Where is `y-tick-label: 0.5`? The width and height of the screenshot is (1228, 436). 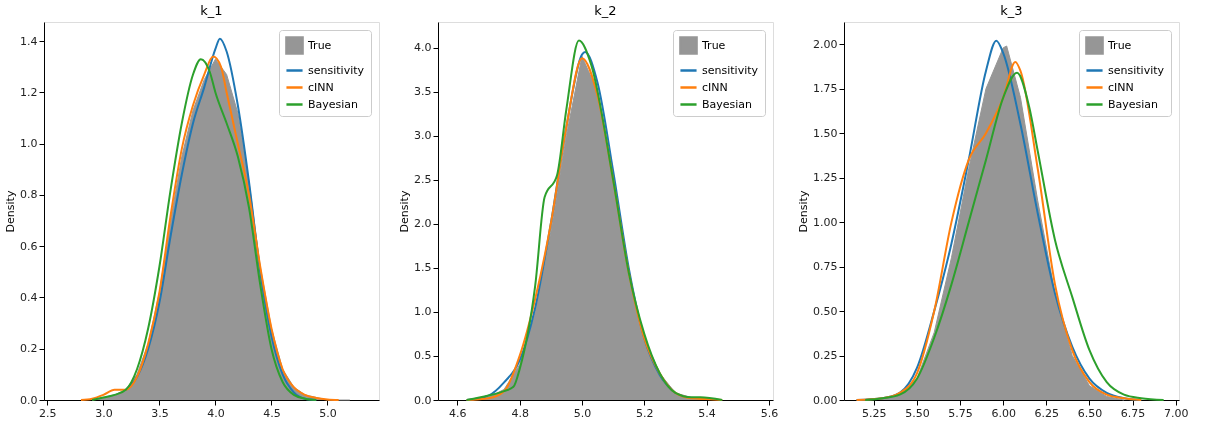
y-tick-label: 0.5 is located at coordinates (423, 356).